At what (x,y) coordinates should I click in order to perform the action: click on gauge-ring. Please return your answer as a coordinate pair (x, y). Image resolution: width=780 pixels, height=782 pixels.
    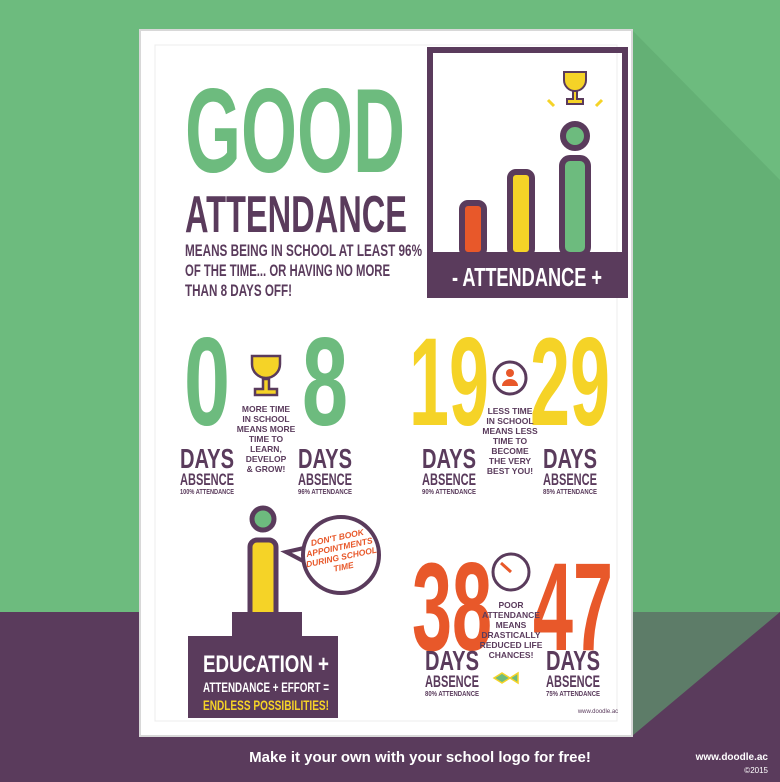
    Looking at the image, I should click on (511, 572).